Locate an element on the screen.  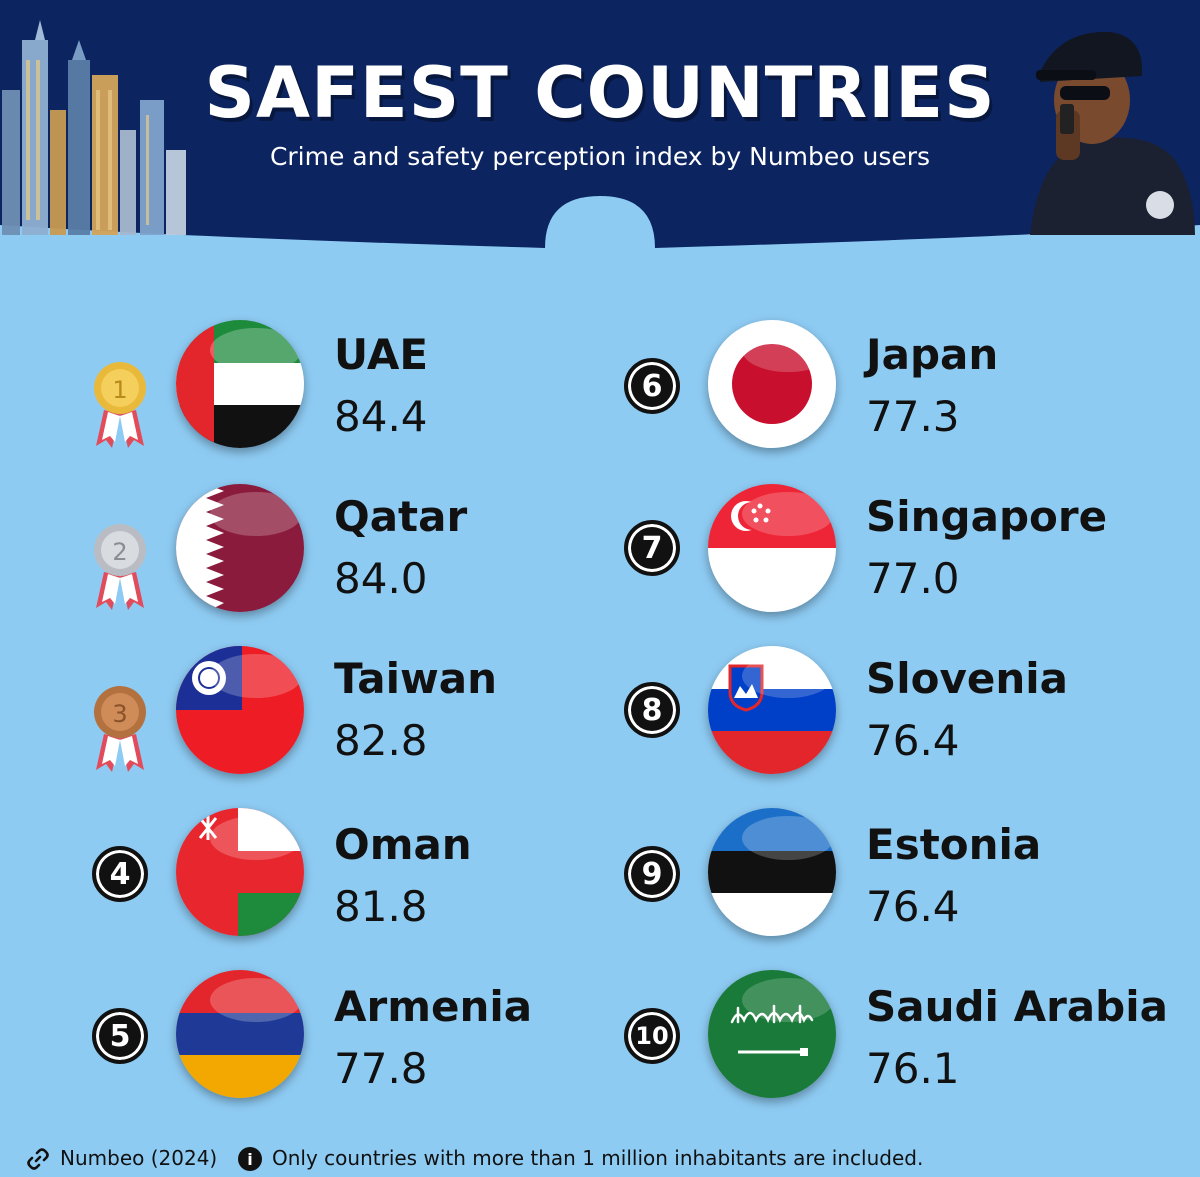
medal-number: 1 is located at coordinates (119, 390).